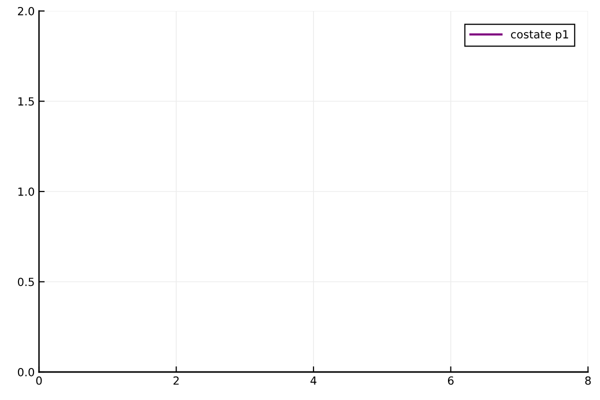 The width and height of the screenshot is (600, 400). Describe the element at coordinates (26, 282) in the screenshot. I see `y-tick-label: 0.5` at that location.